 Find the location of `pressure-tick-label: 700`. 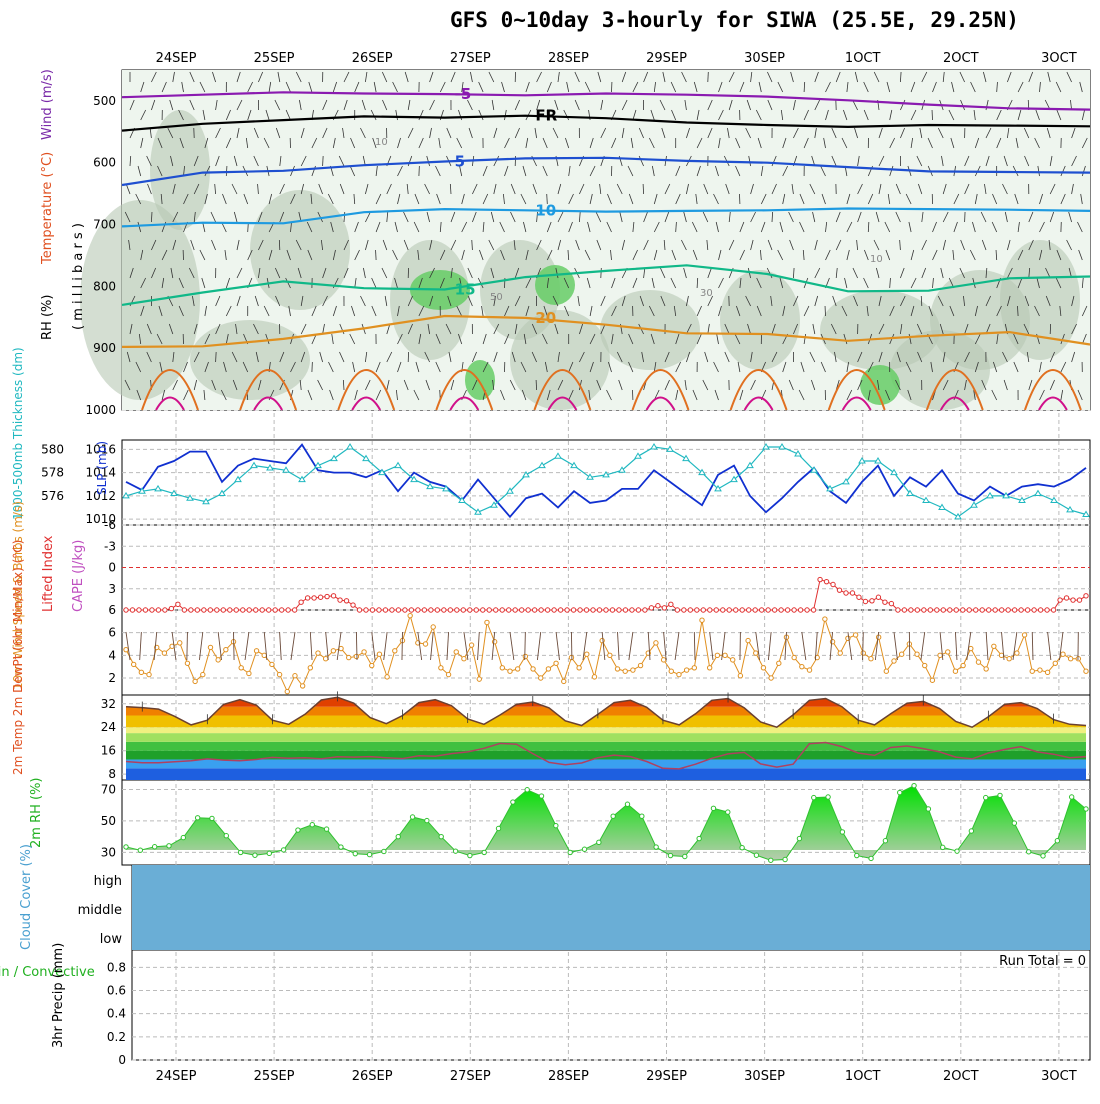

pressure-tick-label: 700 is located at coordinates (104, 225).